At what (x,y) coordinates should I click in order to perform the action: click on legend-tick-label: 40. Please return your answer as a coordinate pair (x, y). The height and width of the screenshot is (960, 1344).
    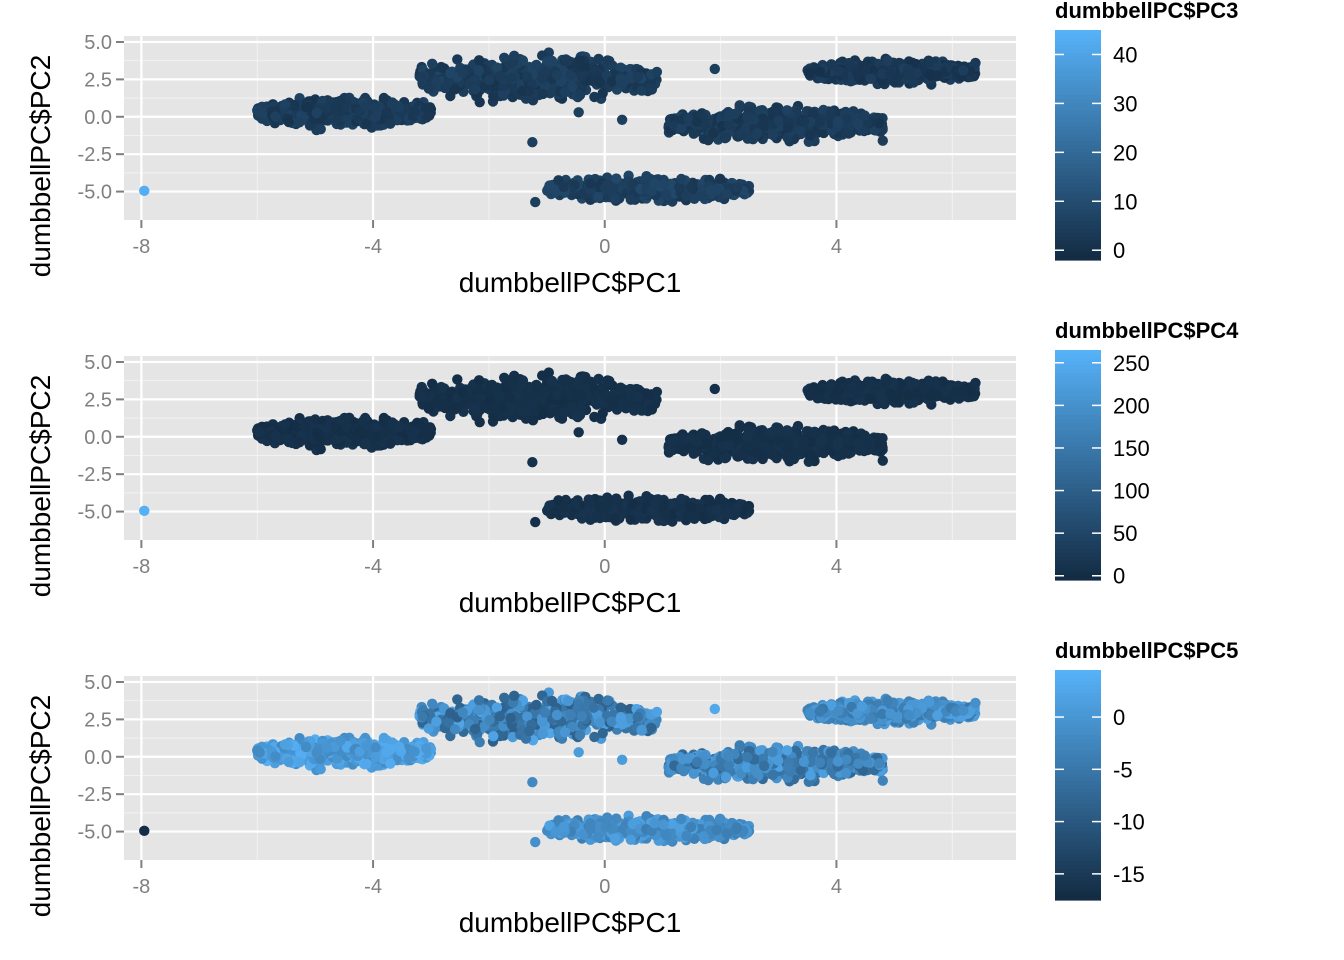
    Looking at the image, I should click on (1125, 54).